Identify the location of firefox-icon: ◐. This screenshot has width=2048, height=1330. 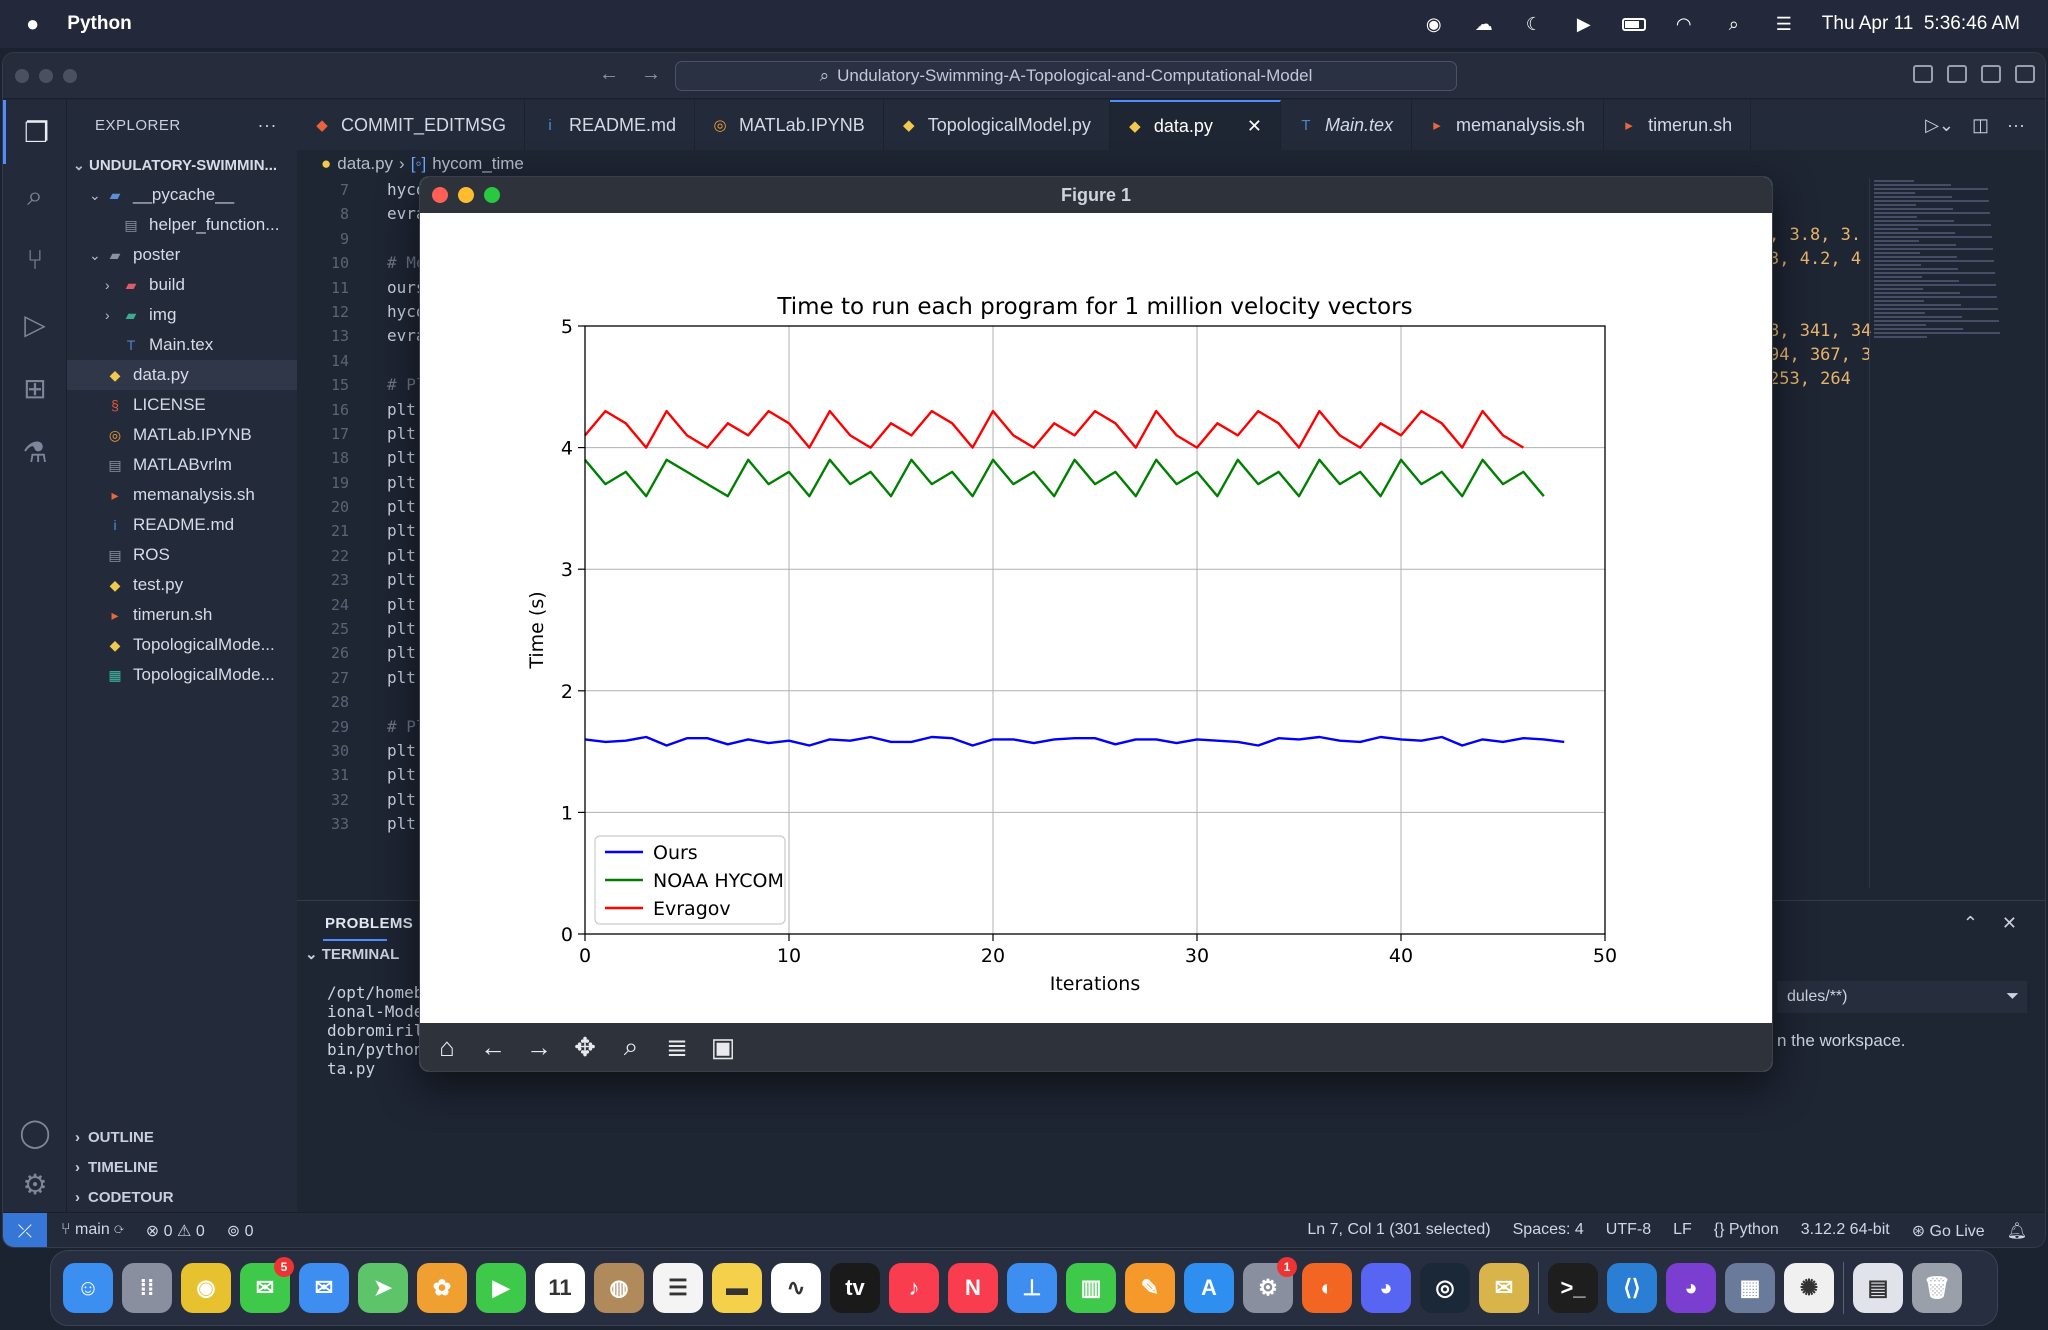
(1327, 1288).